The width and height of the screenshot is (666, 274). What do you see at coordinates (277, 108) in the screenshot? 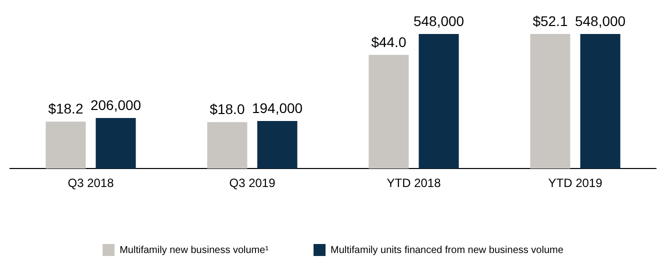
I see `data-label: 194,000` at bounding box center [277, 108].